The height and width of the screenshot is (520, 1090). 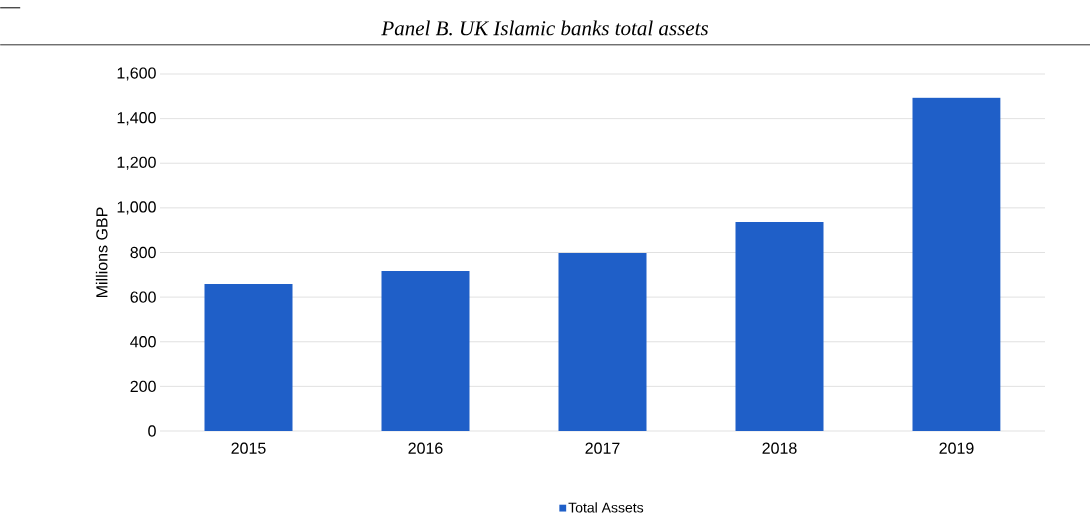 I want to click on x-tick-label: 2018, so click(x=779, y=448).